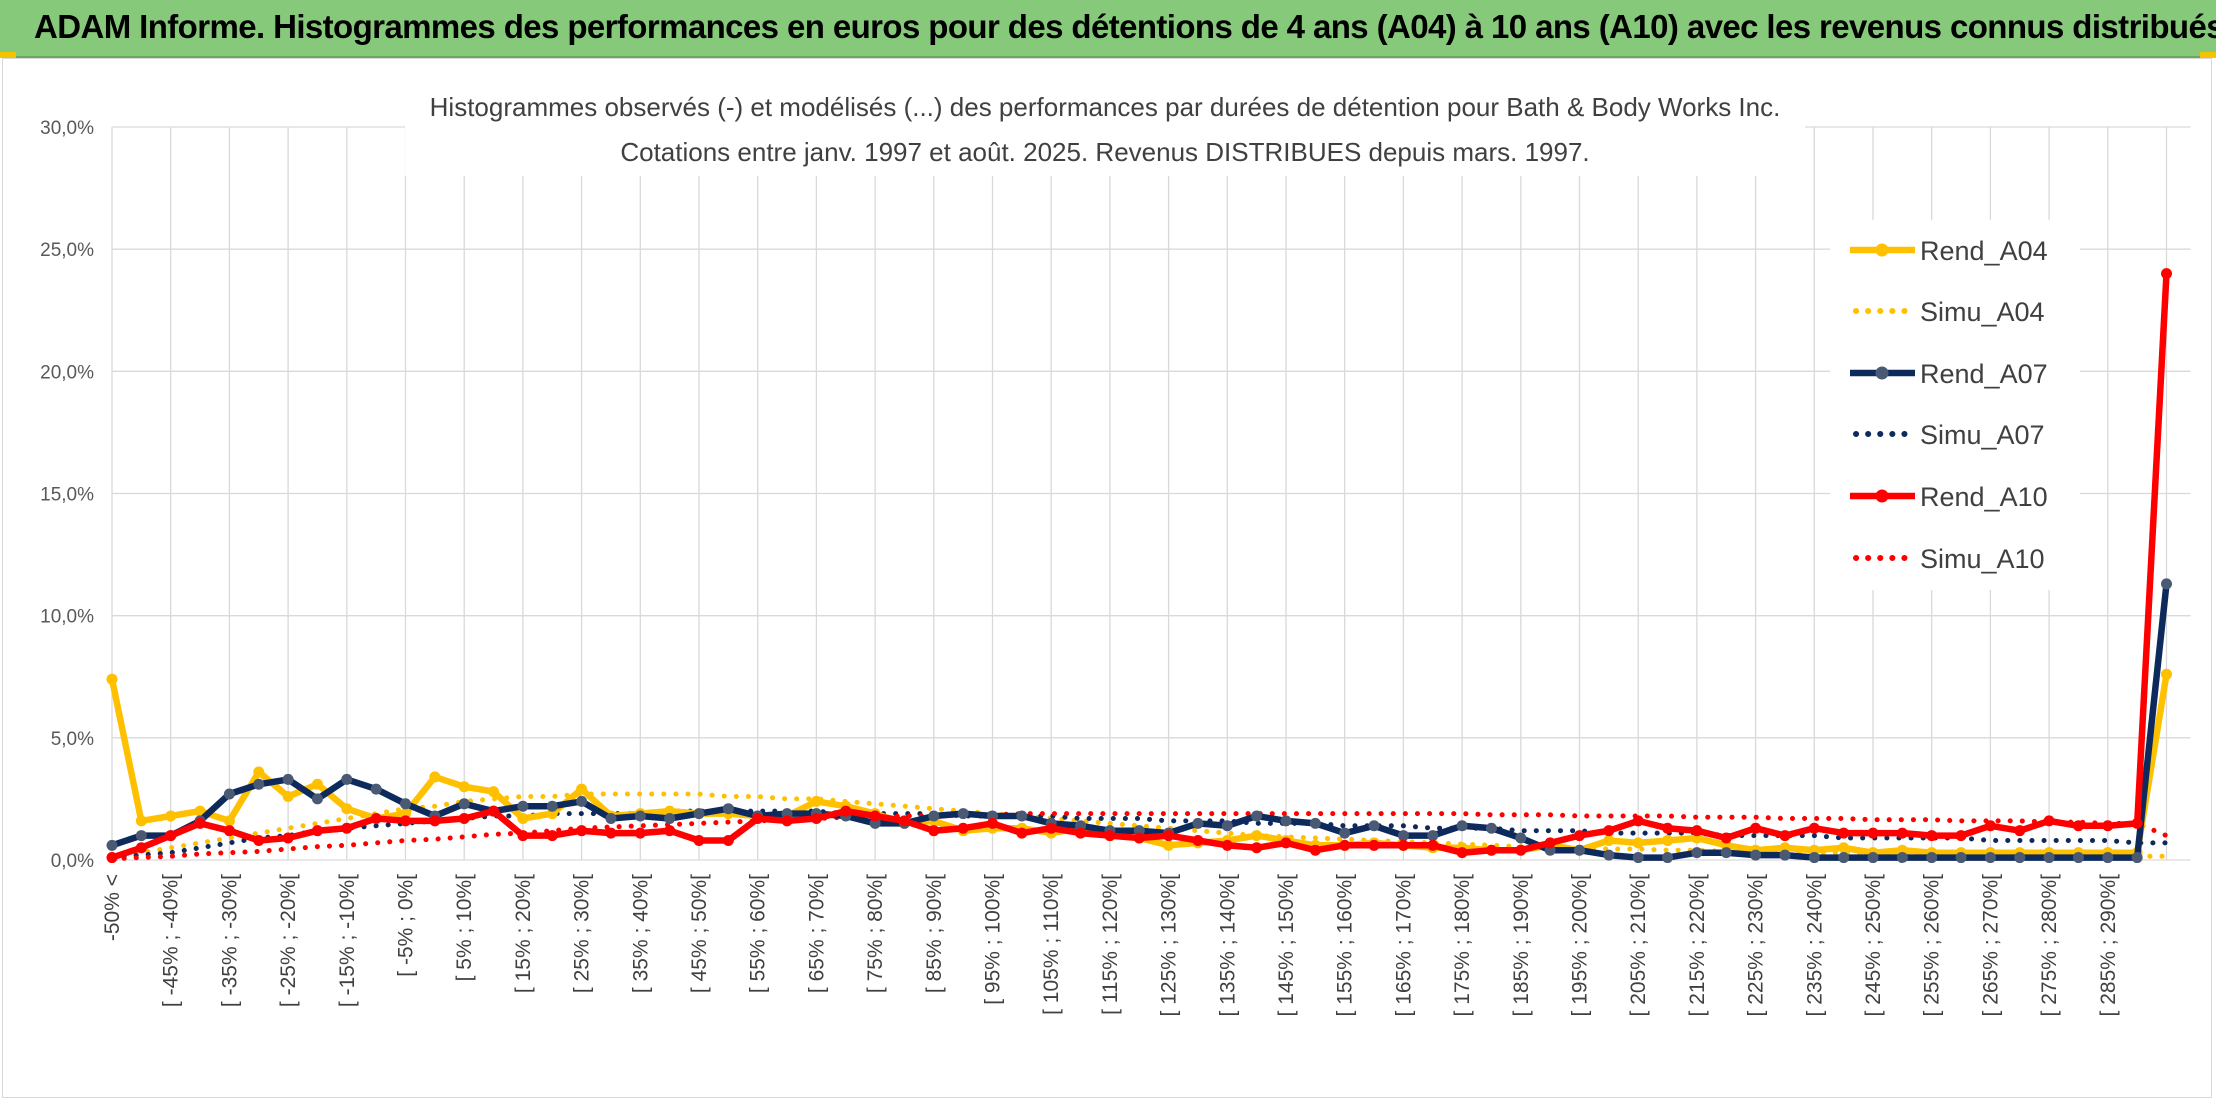 The image size is (2216, 1102). I want to click on banner-corner-right, so click(2208, 55).